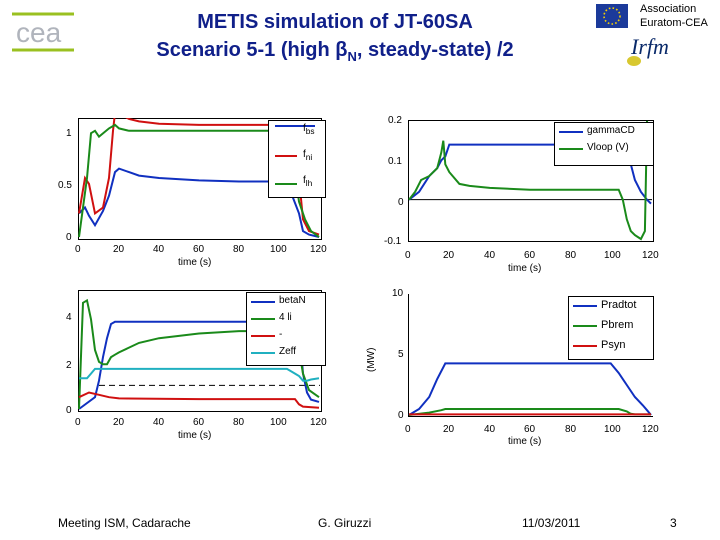  Describe the element at coordinates (435, 50) in the screenshot. I see `title-part-b: , steady-state) /2` at that location.